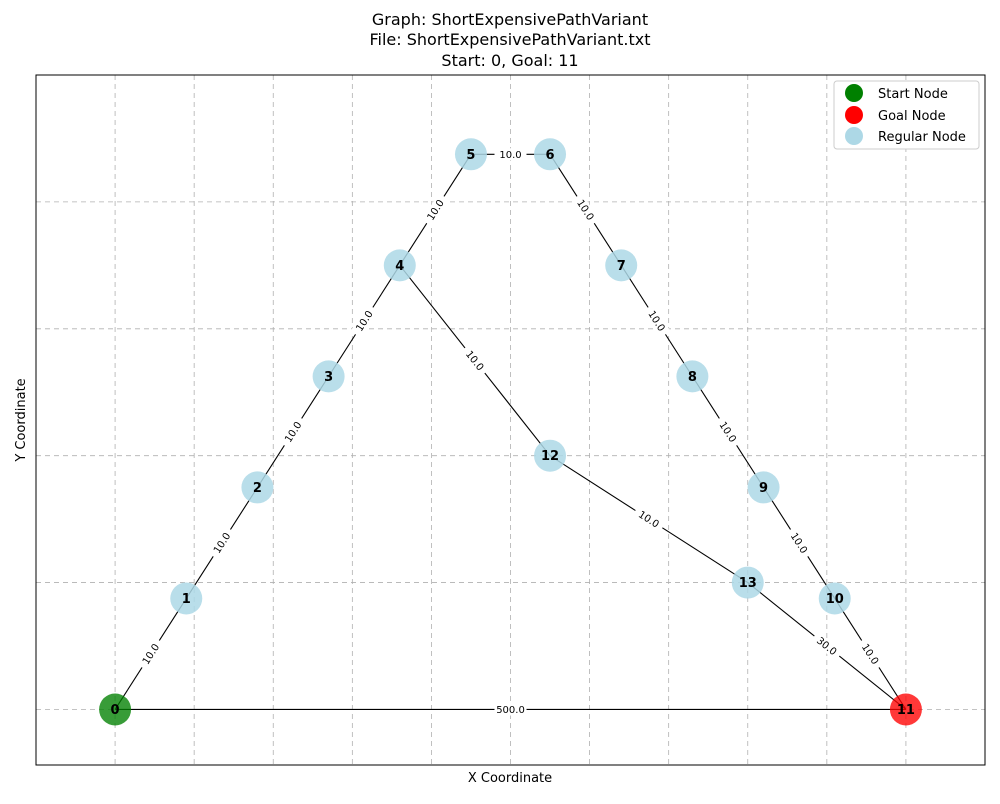 This screenshot has height=804, width=1000. I want to click on node-0-label: 0, so click(115, 710).